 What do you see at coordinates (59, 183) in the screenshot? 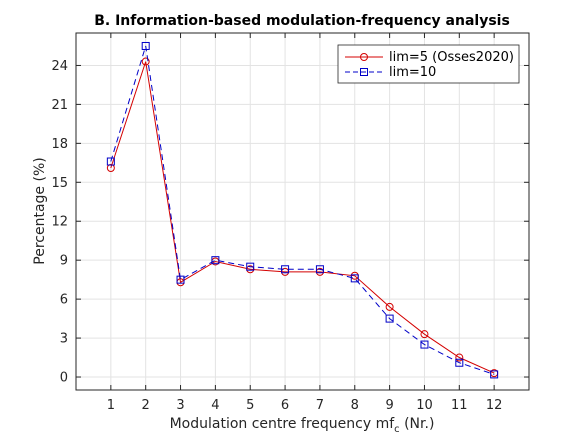
I see `y-tick-label: 15` at bounding box center [59, 183].